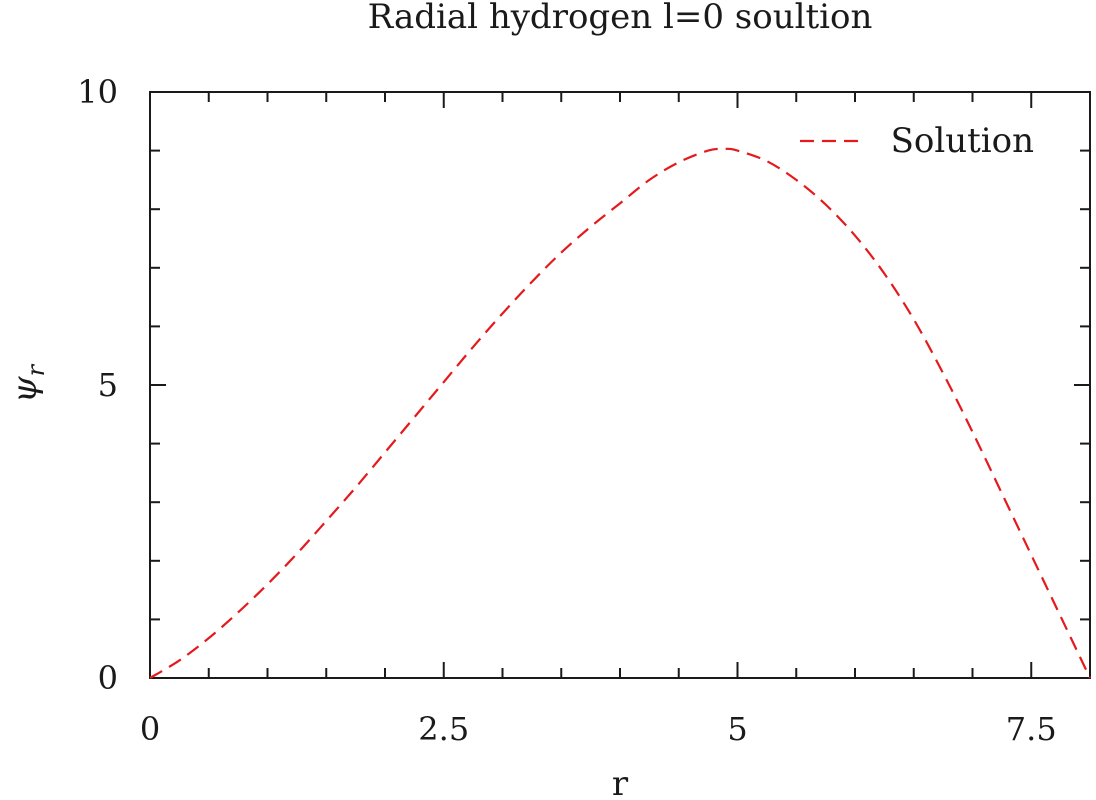  Describe the element at coordinates (108, 385) in the screenshot. I see `y-tick-label: 5` at that location.